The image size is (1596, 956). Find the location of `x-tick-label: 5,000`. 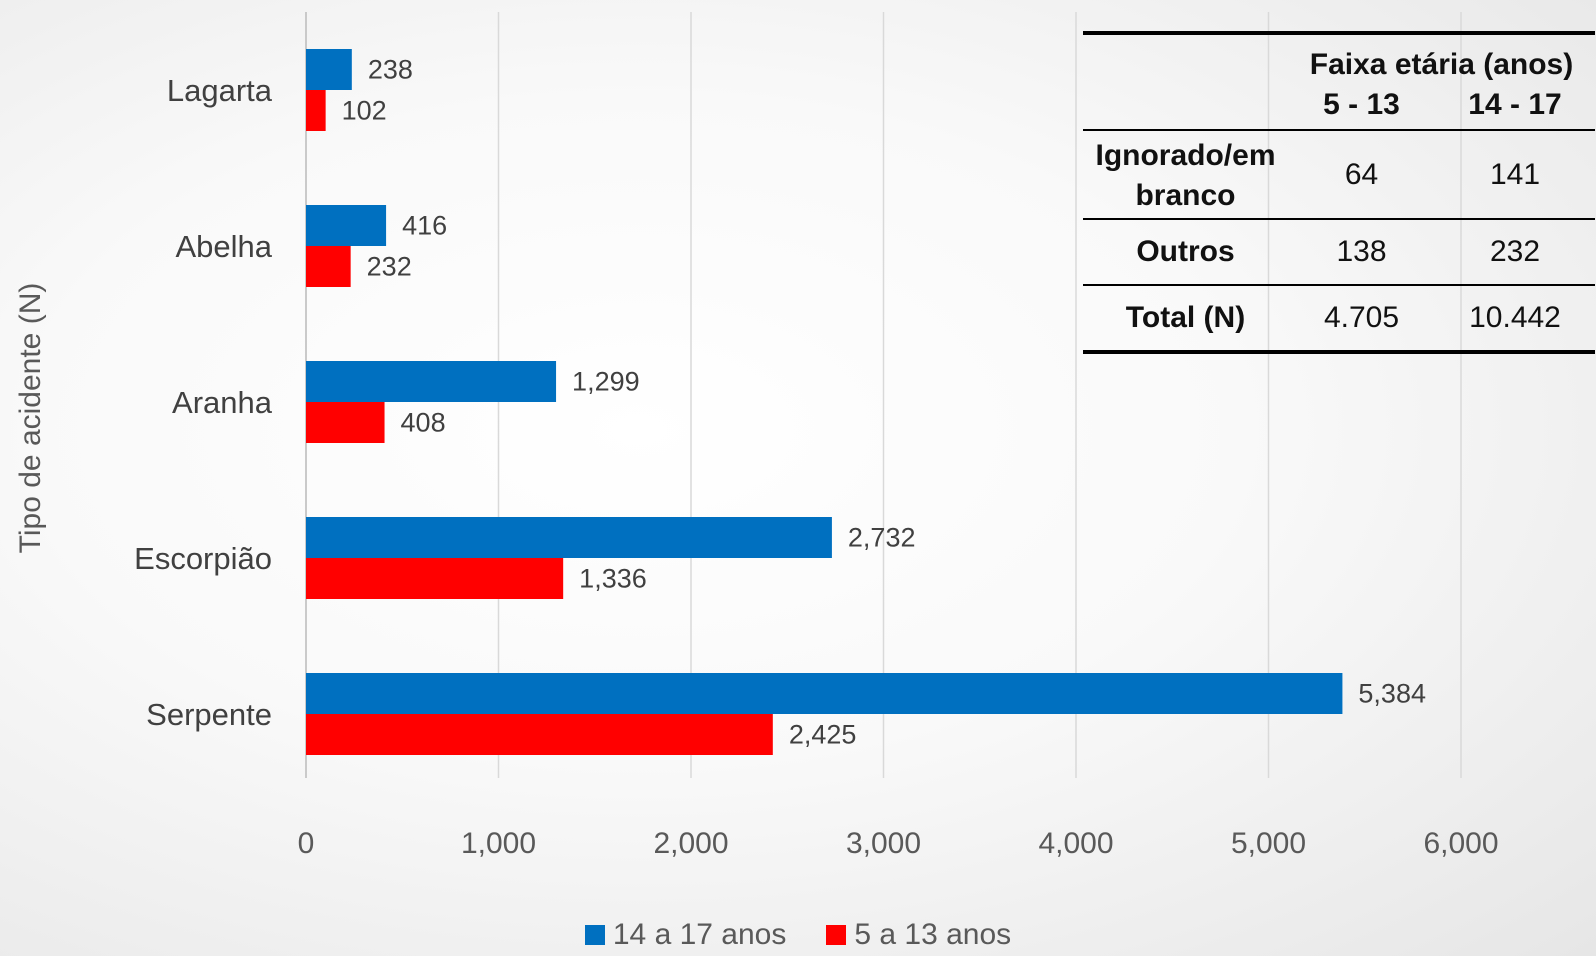

x-tick-label: 5,000 is located at coordinates (1268, 843).